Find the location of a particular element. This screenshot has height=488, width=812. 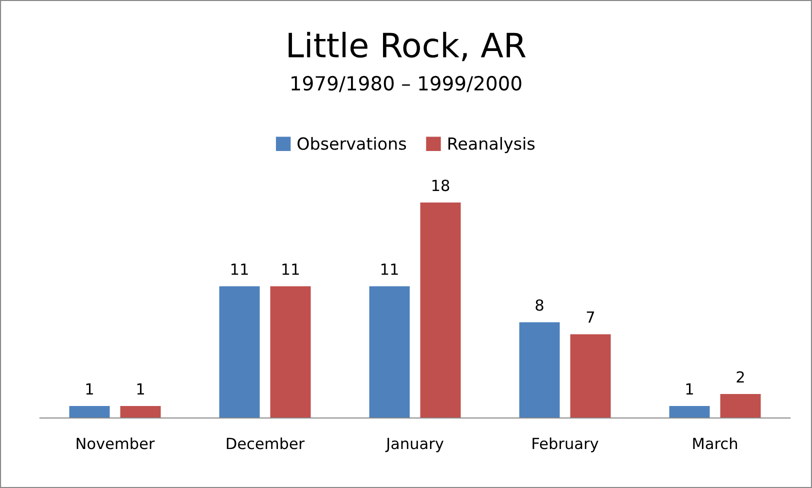

data-label: 18 is located at coordinates (441, 186).